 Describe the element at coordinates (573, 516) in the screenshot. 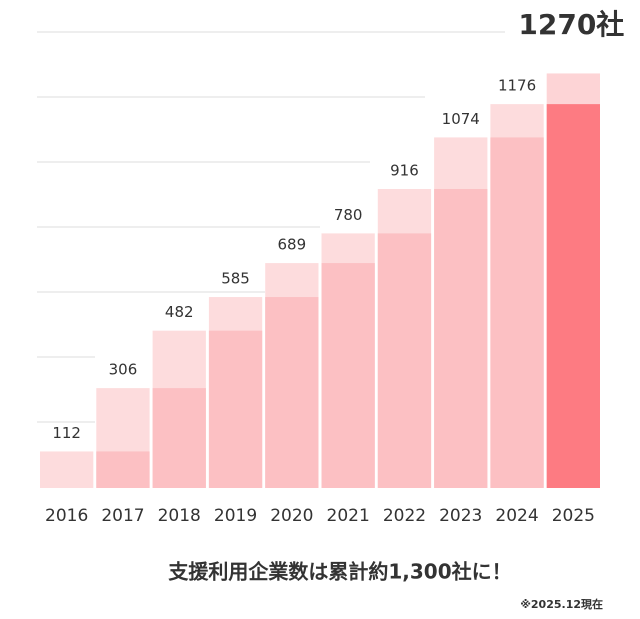

I see `x-tick-label: 2025` at that location.